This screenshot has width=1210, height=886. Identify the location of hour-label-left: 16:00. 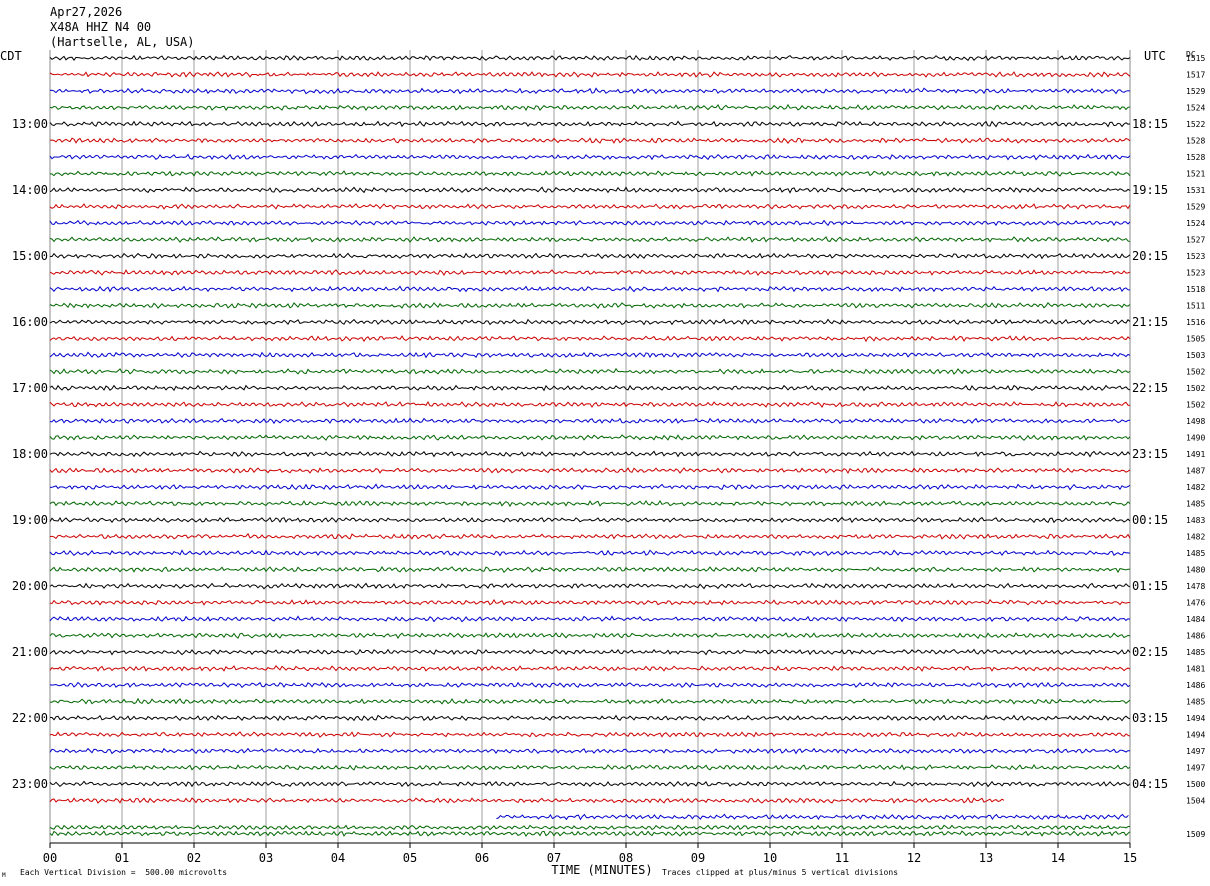
(30, 322).